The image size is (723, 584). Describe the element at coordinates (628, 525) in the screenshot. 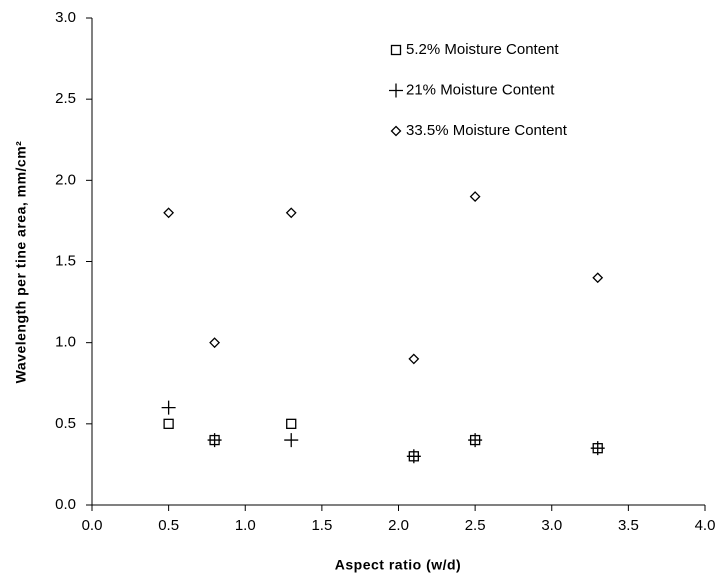

I see `x-tick-label: 3.5` at that location.